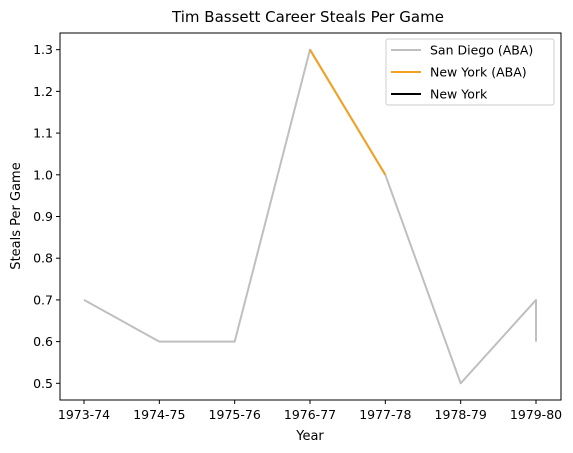  Describe the element at coordinates (43, 91) in the screenshot. I see `y-tick-label: 1.2` at that location.